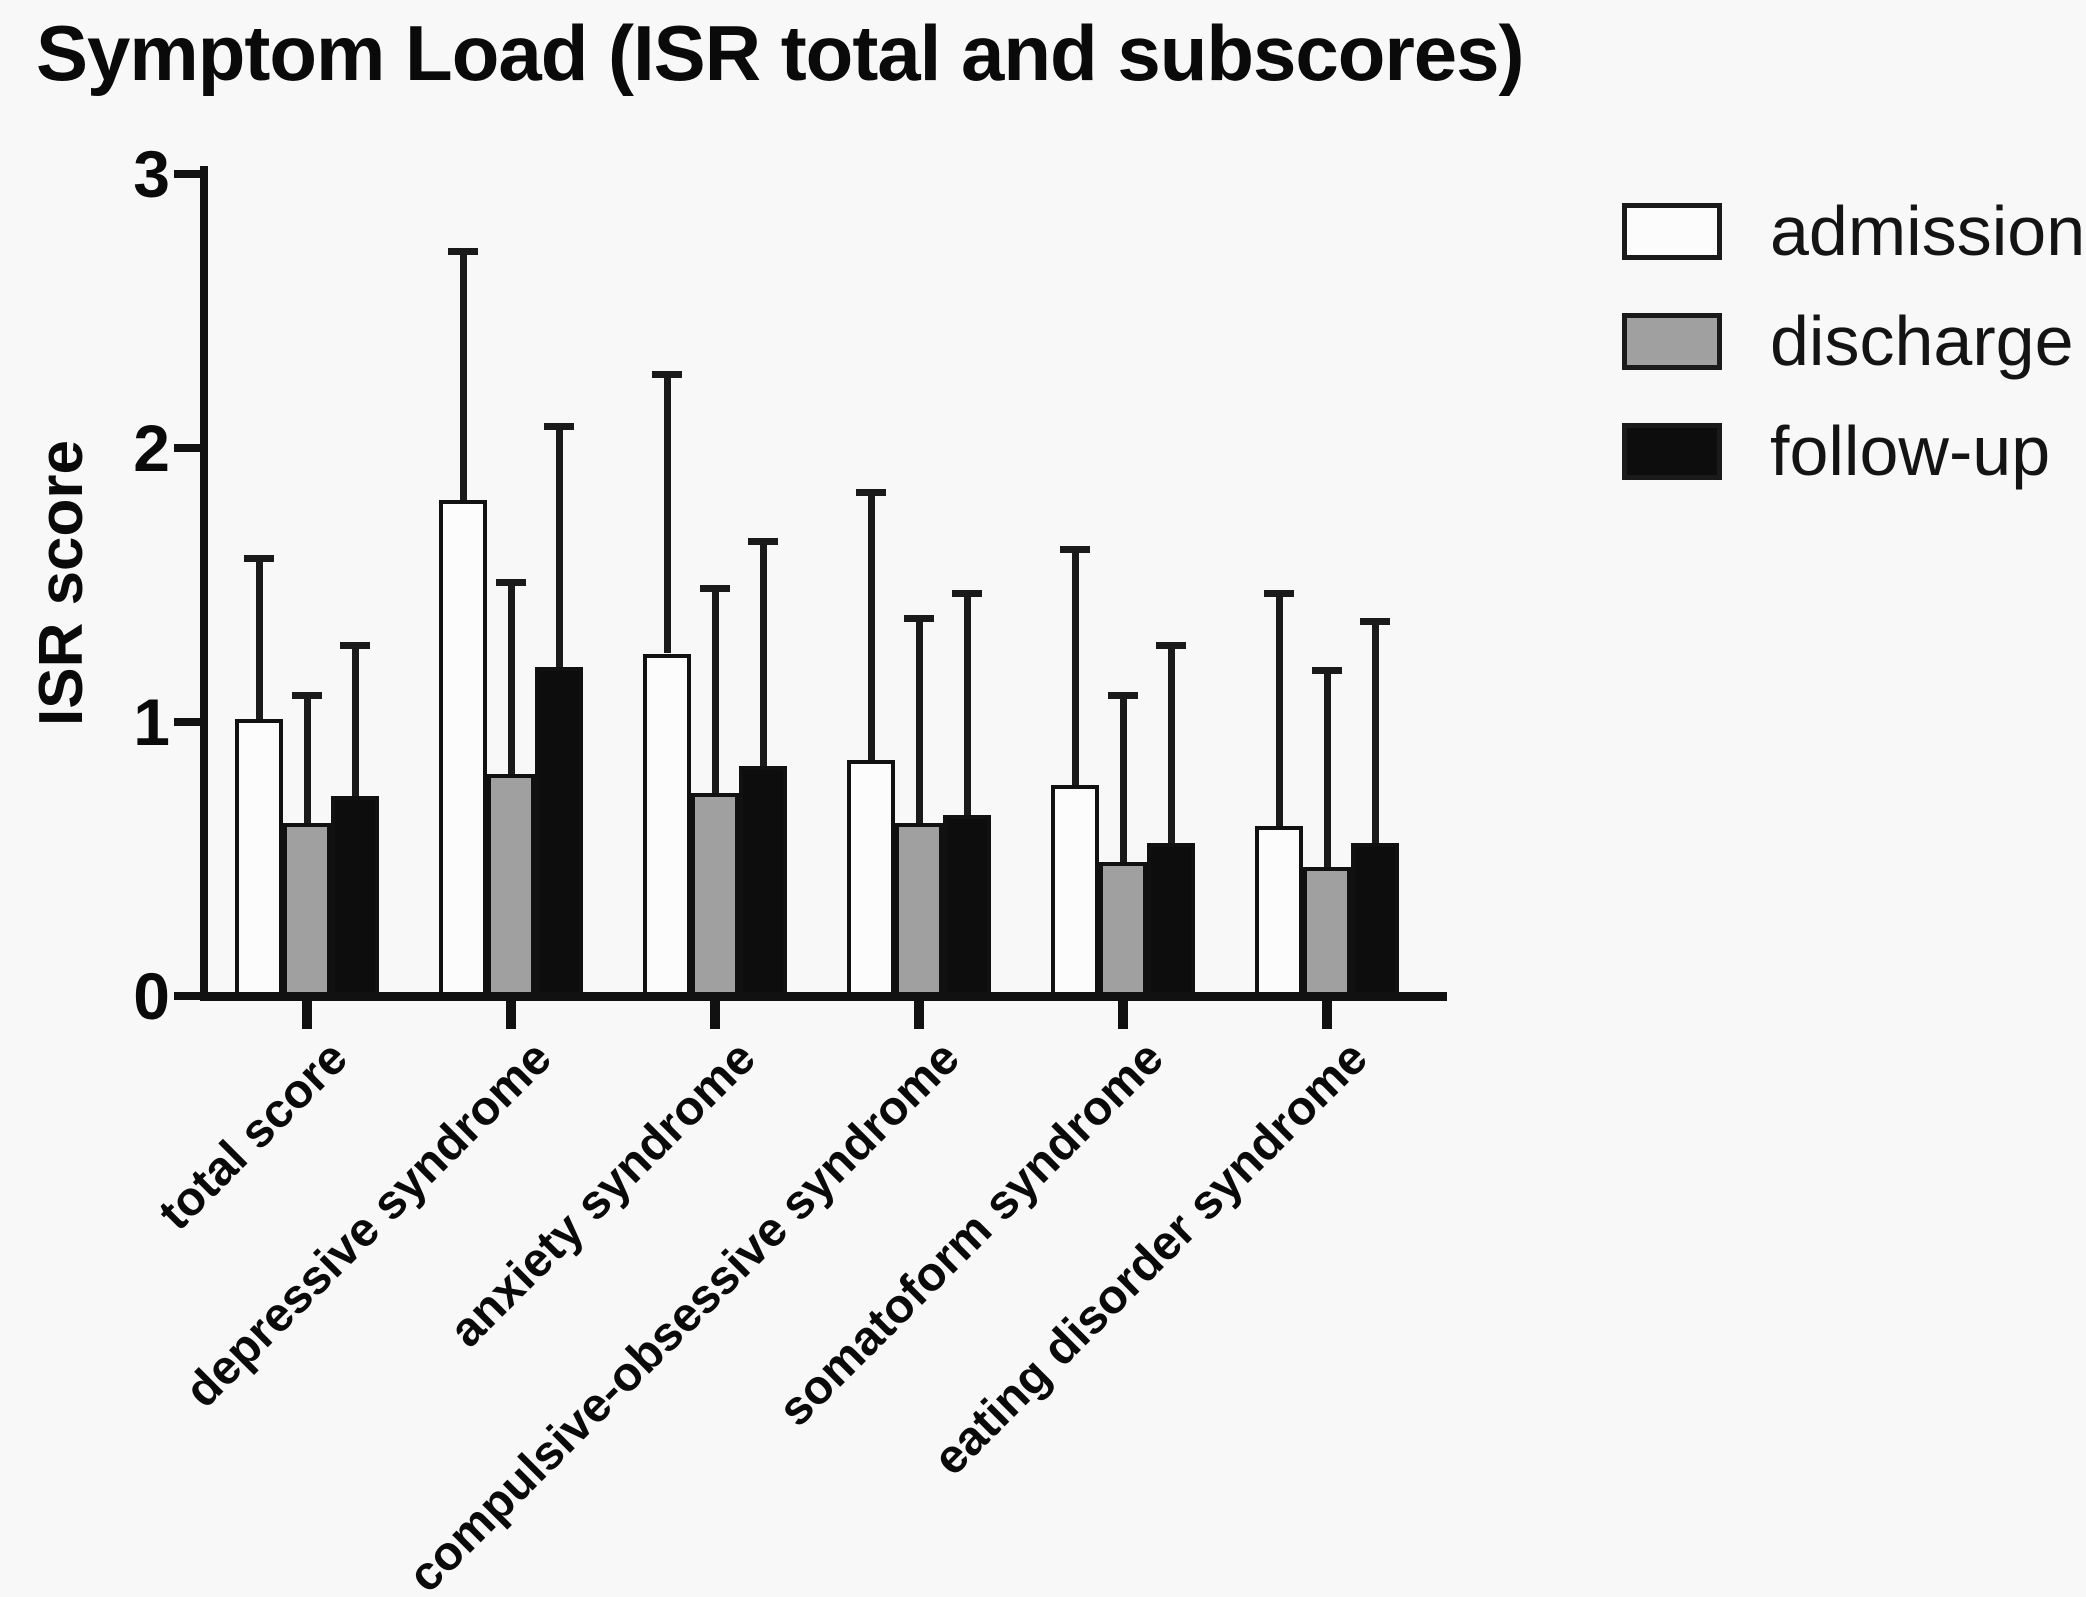 Image resolution: width=2086 pixels, height=1597 pixels. Describe the element at coordinates (151, 722) in the screenshot. I see `y-tick-label: 1` at that location.